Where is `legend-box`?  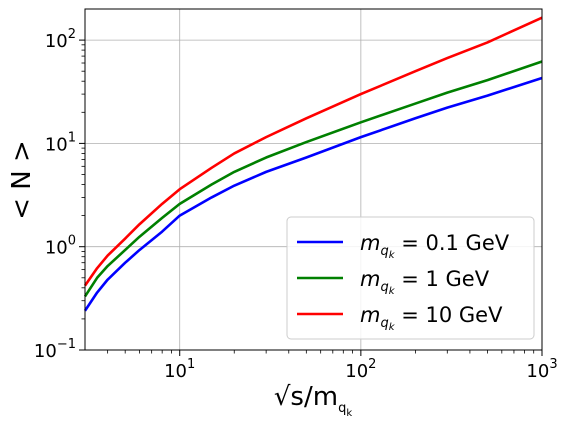 legend-box is located at coordinates (410, 278).